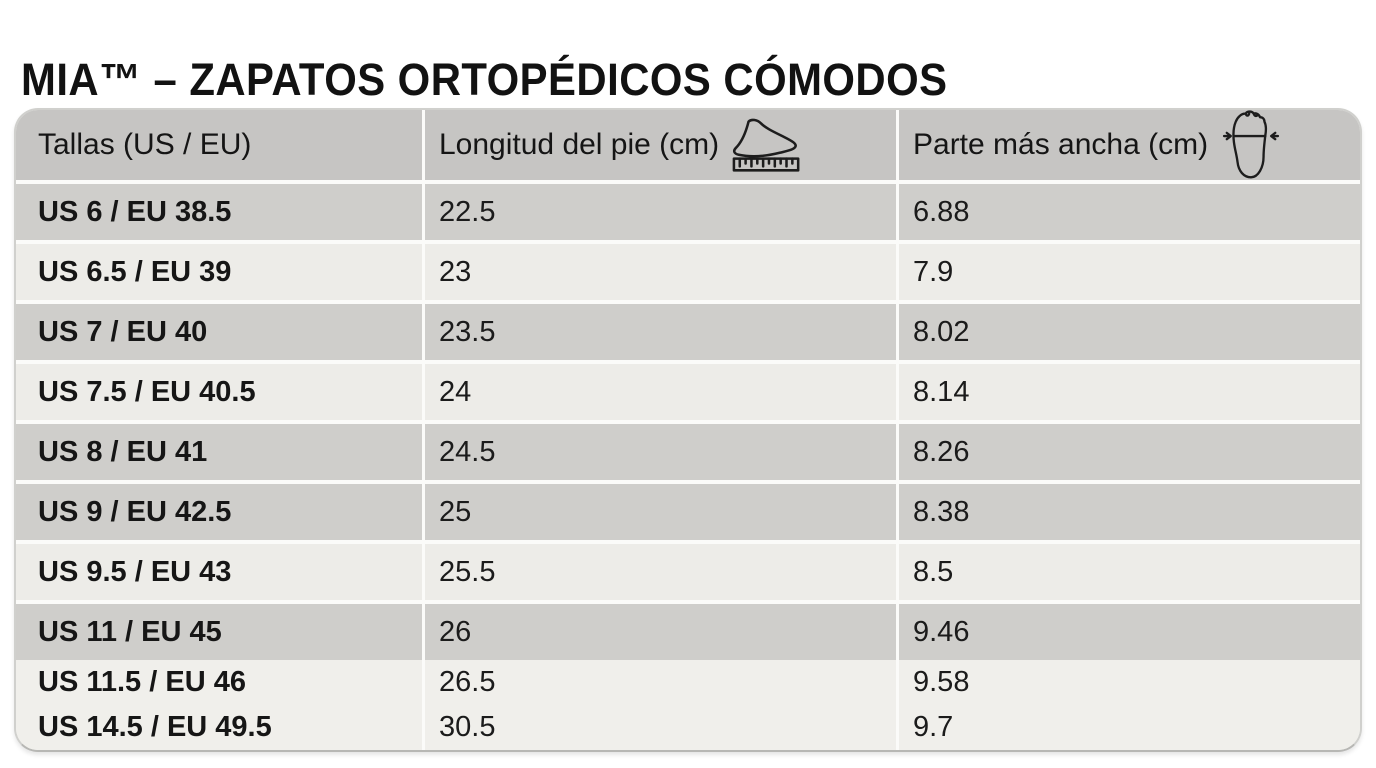 The image size is (1376, 768). I want to click on table-row: US 7 / EU 40 23.5 8.02, so click(688, 332).